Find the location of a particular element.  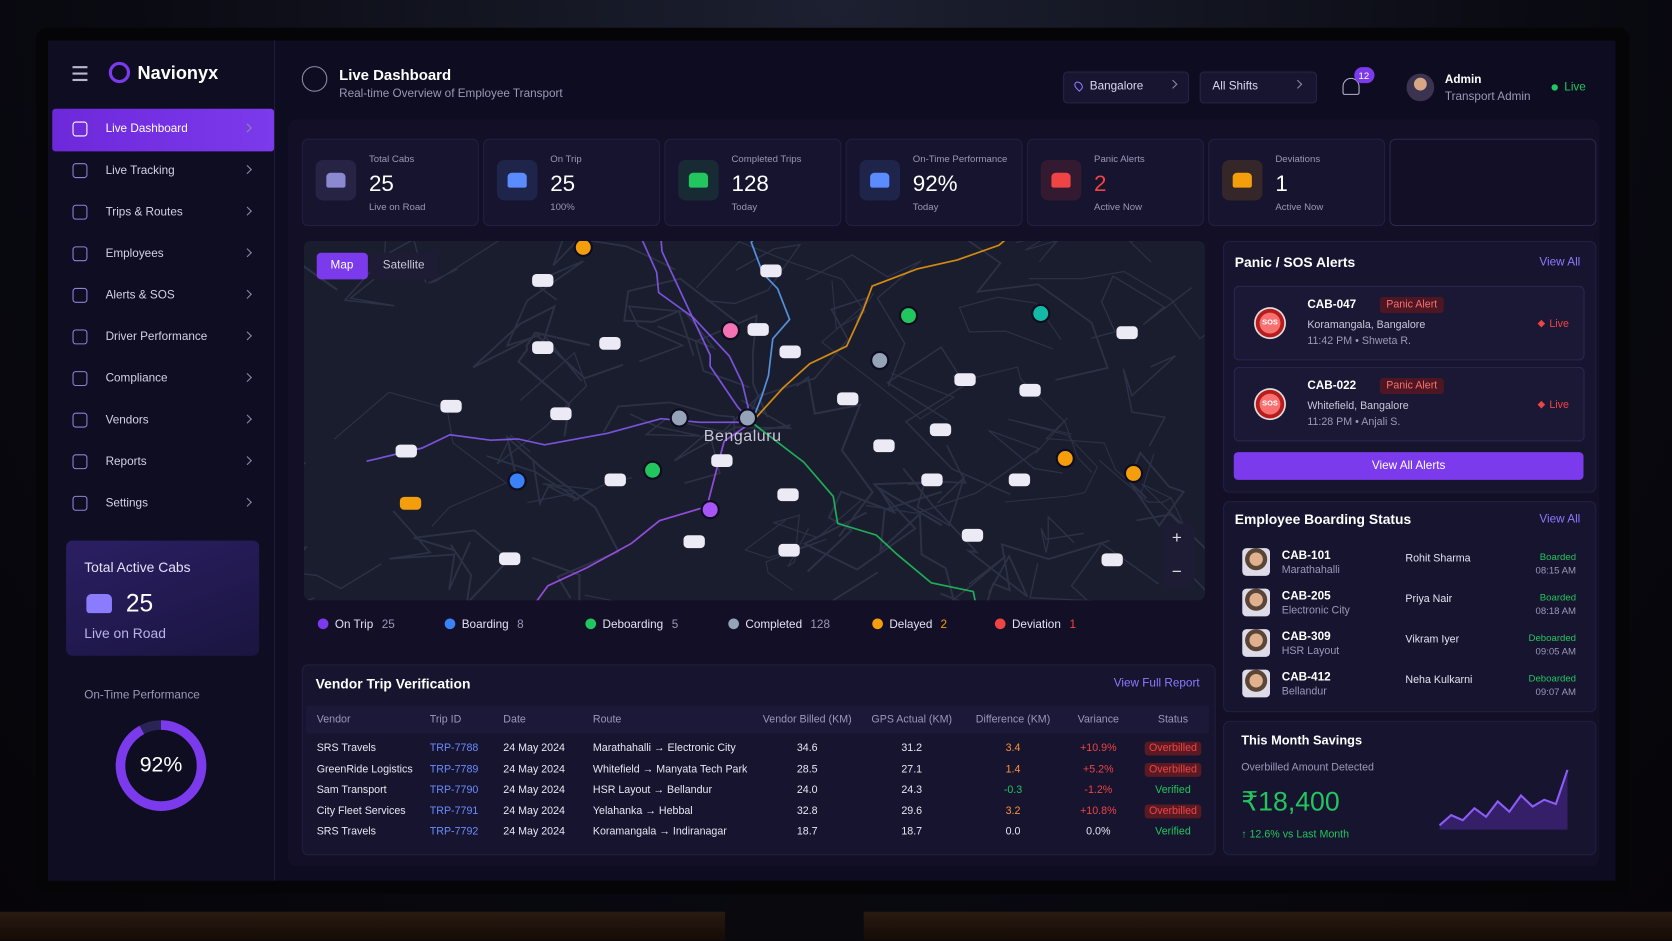

header-subtitle: Real-time Overview of Employee Transport is located at coordinates (451, 94).